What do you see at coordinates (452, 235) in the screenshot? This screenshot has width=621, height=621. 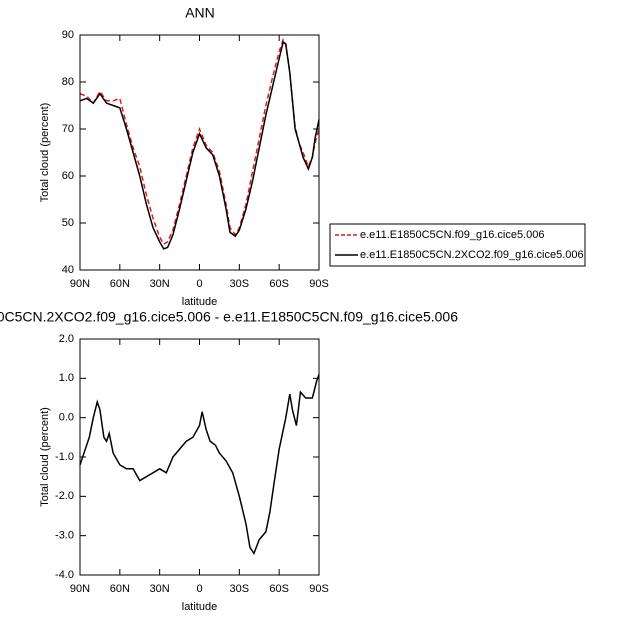 I see `legend-label: e.e11.E1850C5CN.f09_g16.cice5.006` at bounding box center [452, 235].